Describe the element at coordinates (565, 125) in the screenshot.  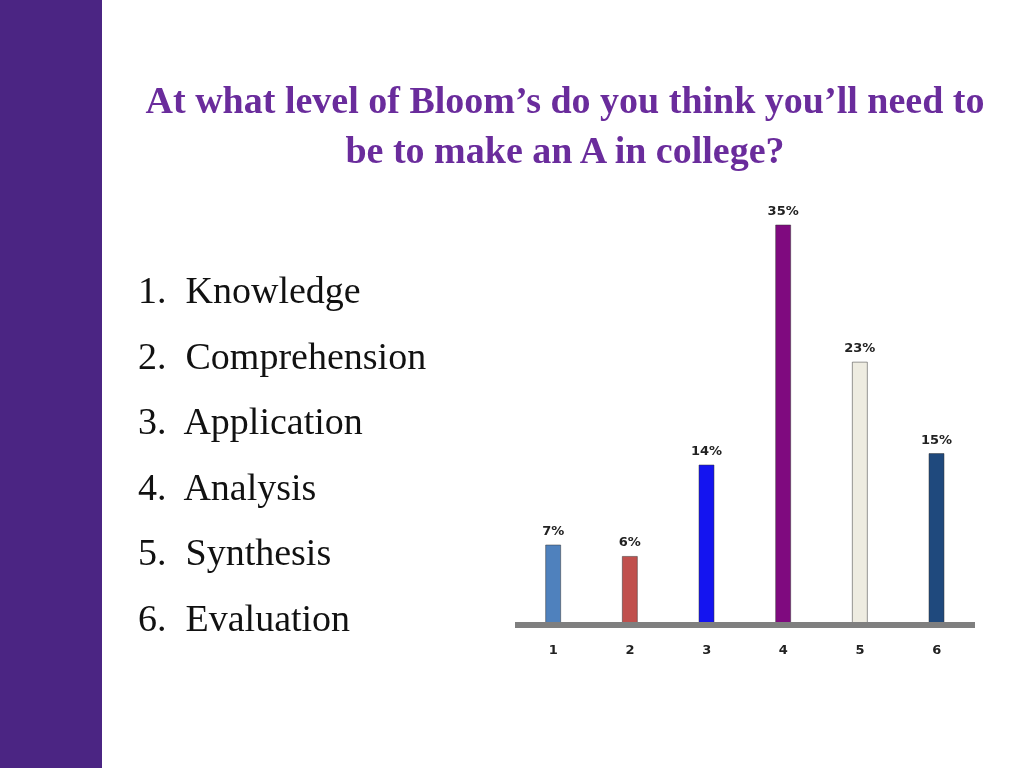
I see `chart-title: At what level of Bloom’s do you think you’ll need to be to make an A in college?` at that location.